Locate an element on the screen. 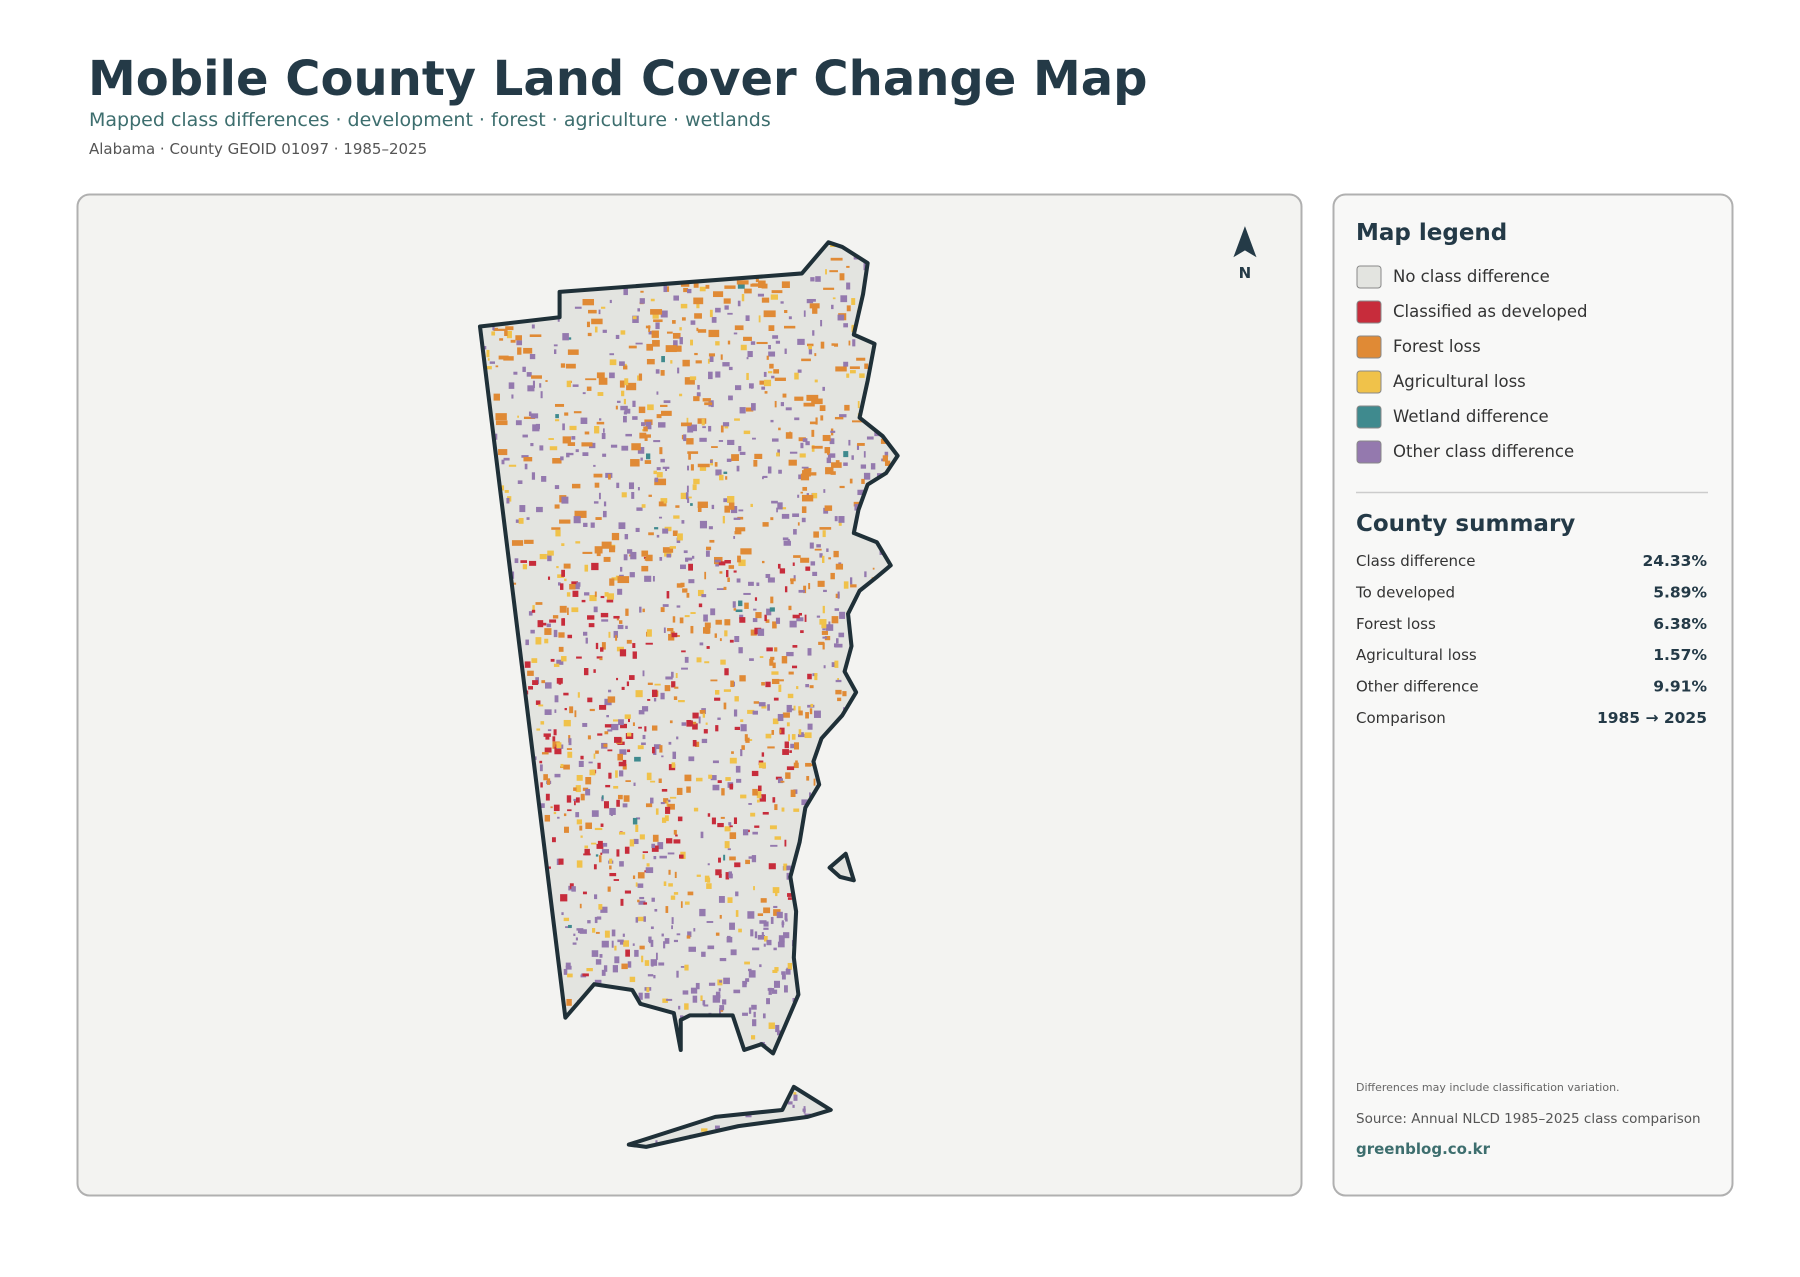 This screenshot has height=1277, width=1800. summary-value: 5.89% is located at coordinates (1680, 592).